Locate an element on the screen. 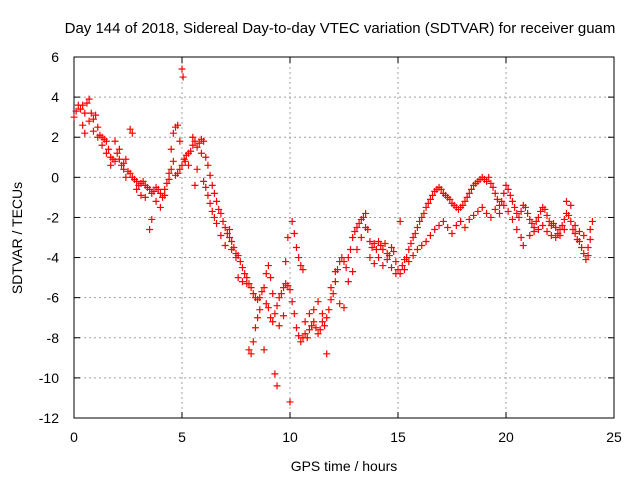  y-tick-label: 4 is located at coordinates (55, 97).